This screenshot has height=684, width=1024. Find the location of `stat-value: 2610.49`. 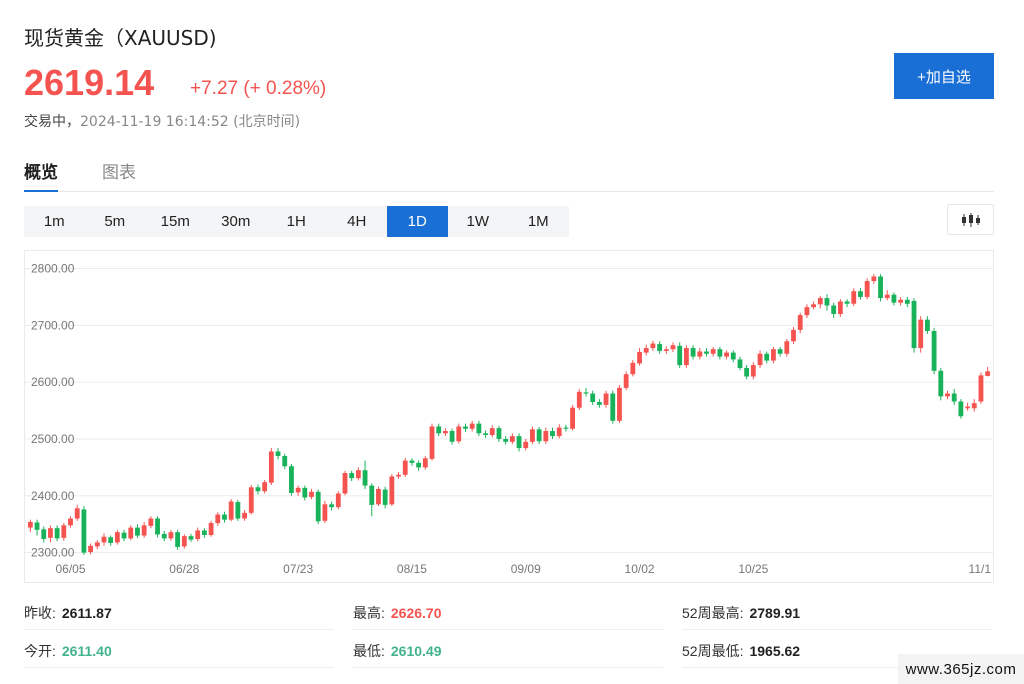

stat-value: 2610.49 is located at coordinates (416, 650).